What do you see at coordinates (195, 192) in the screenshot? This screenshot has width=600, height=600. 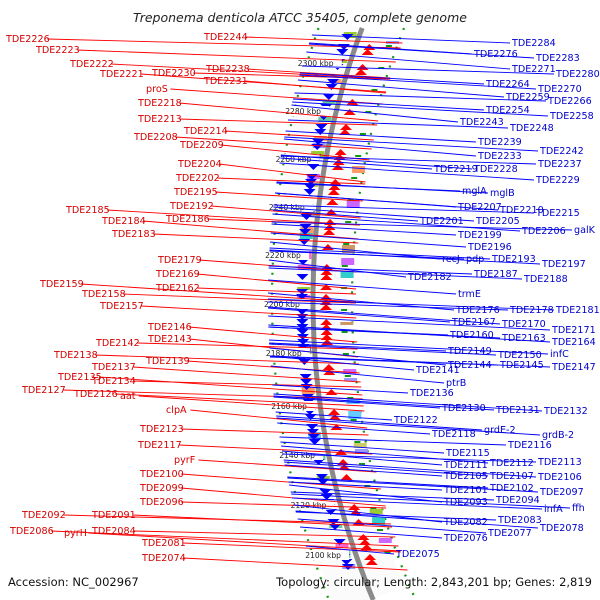 I see `forward-gene-label: TDE2195` at bounding box center [195, 192].